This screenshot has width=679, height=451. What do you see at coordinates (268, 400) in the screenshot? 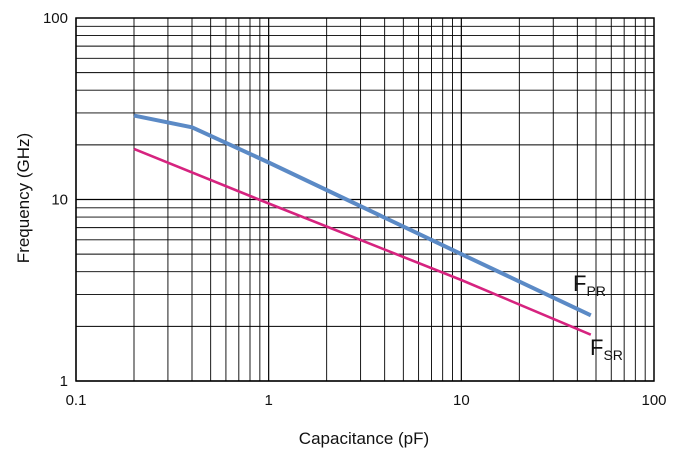
I see `x-tick-label: 1` at bounding box center [268, 400].